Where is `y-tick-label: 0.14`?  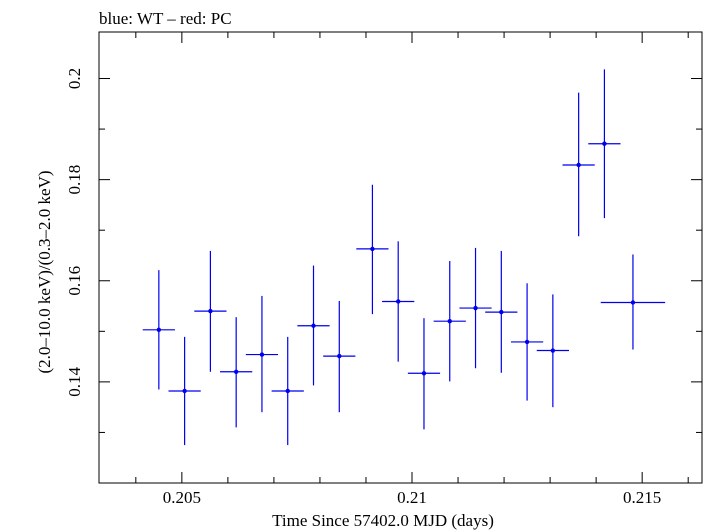 y-tick-label: 0.14 is located at coordinates (74, 382).